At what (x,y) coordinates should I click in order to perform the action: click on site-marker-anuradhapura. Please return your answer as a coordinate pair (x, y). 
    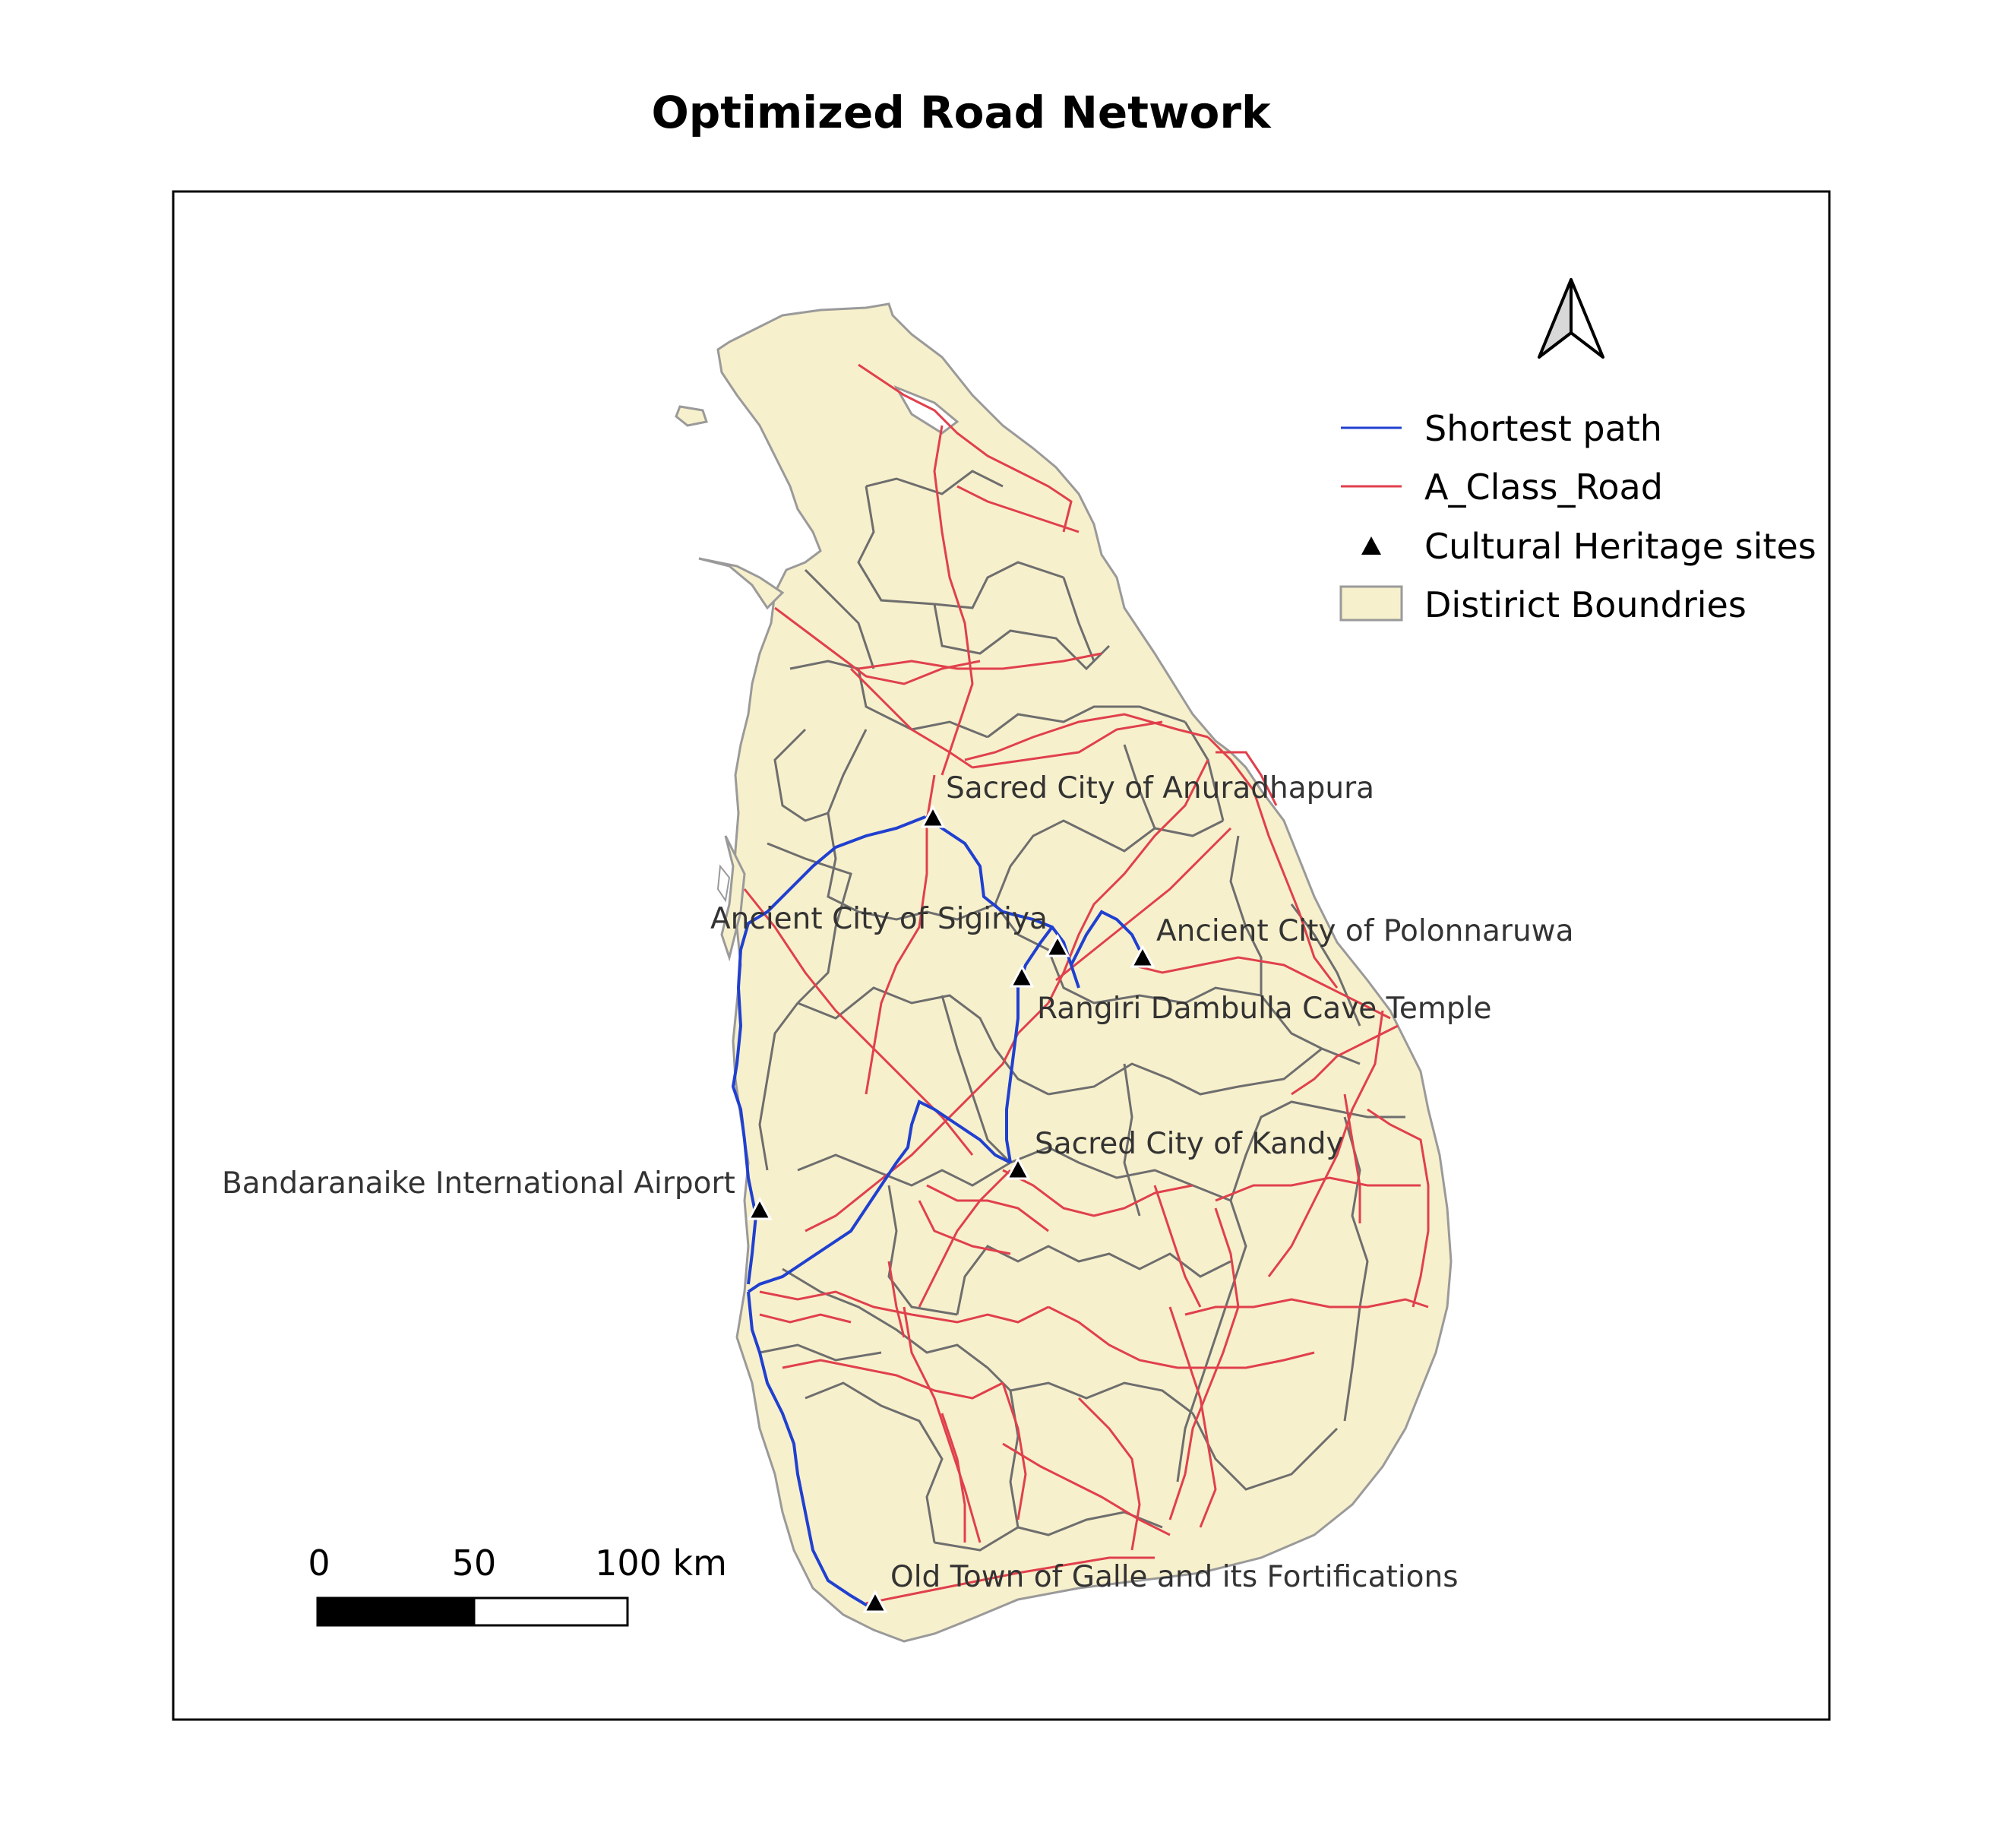
    Looking at the image, I should click on (933, 816).